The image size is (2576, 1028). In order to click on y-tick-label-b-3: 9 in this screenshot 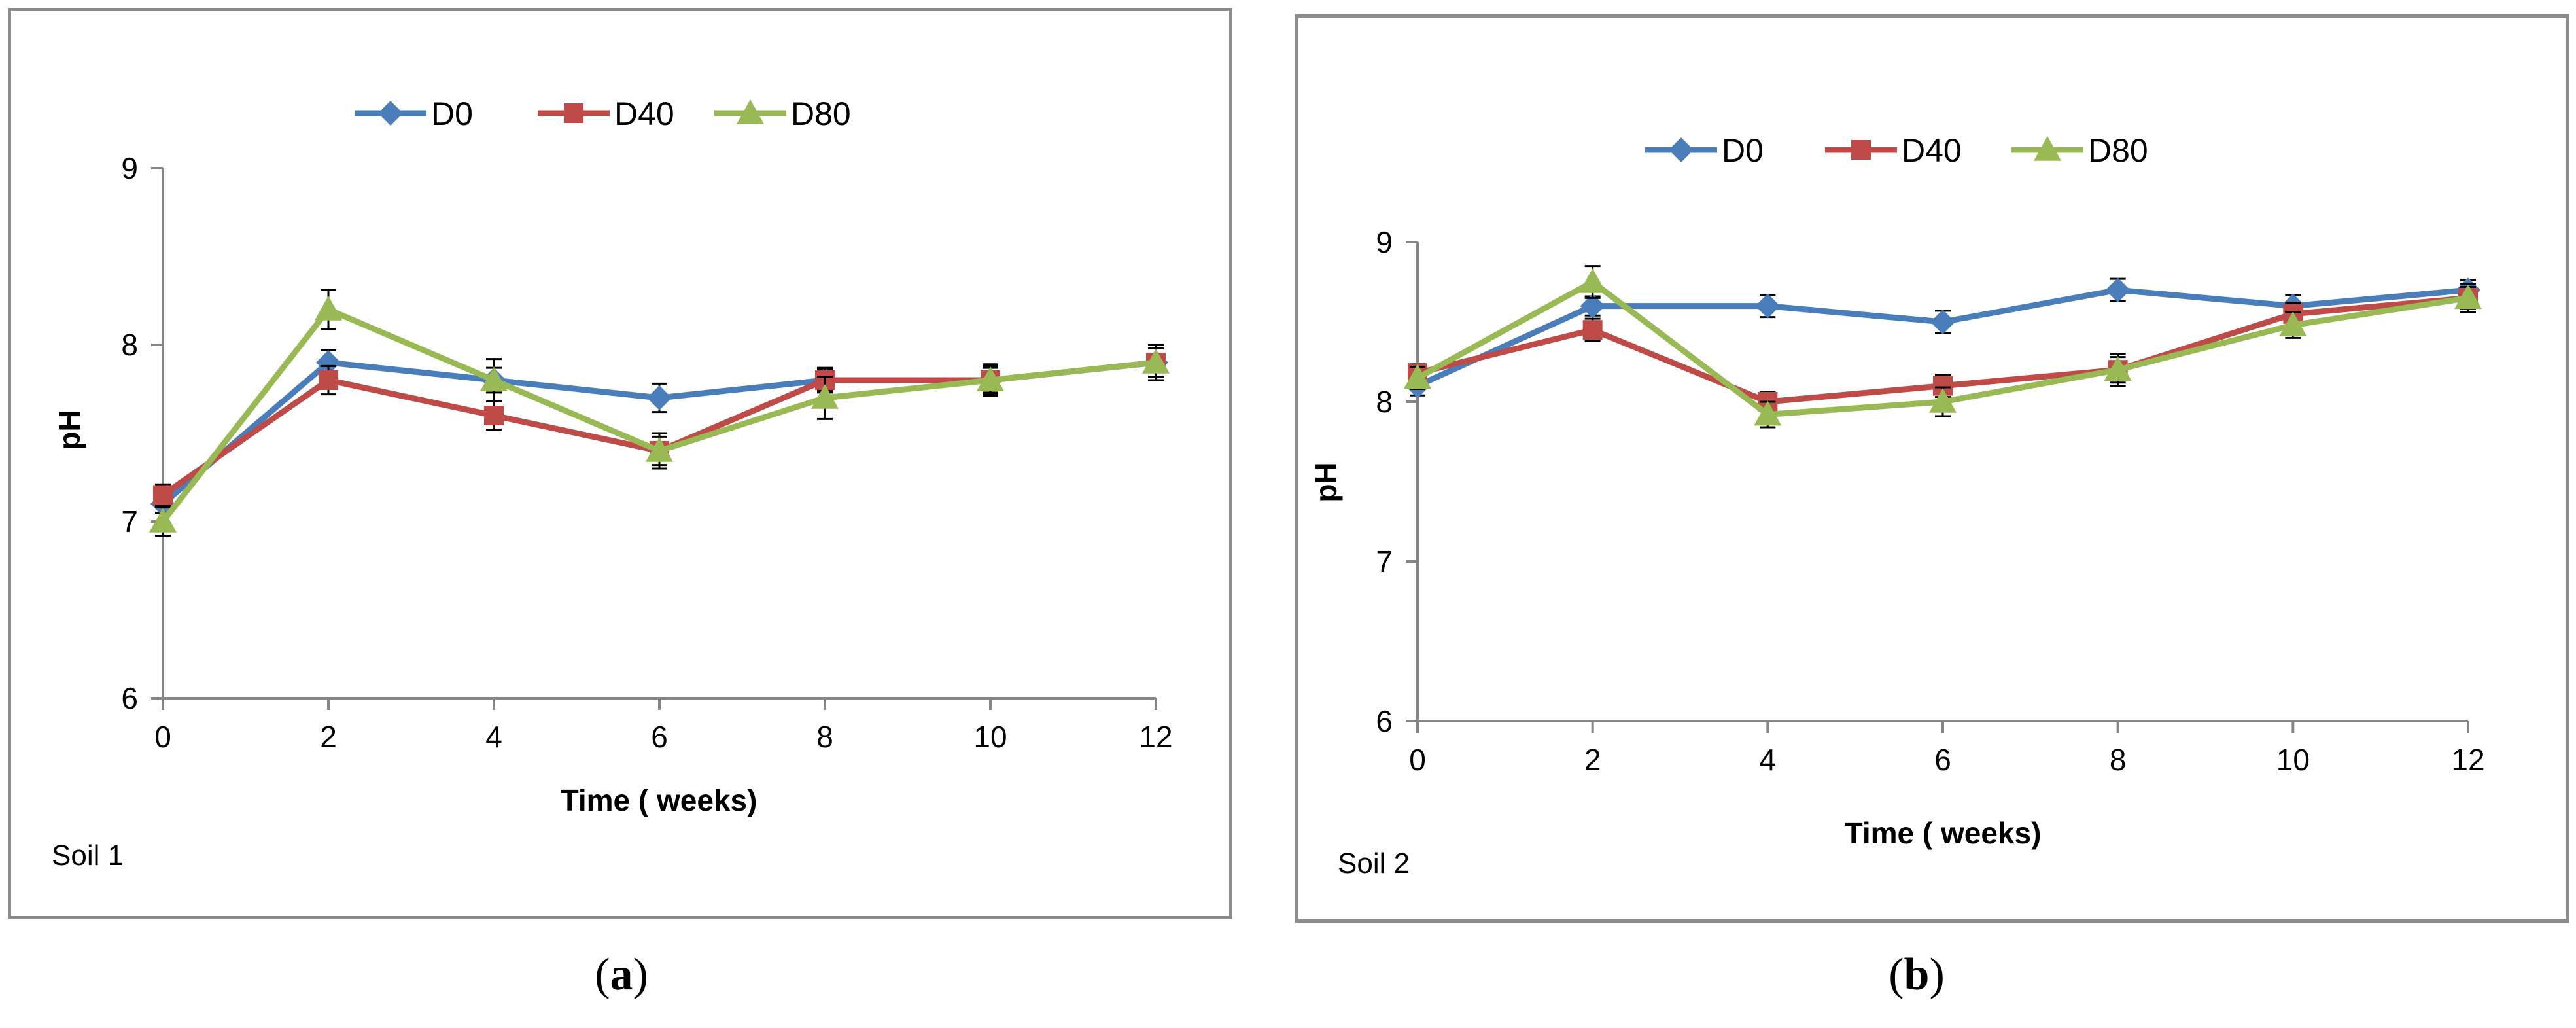, I will do `click(1385, 242)`.